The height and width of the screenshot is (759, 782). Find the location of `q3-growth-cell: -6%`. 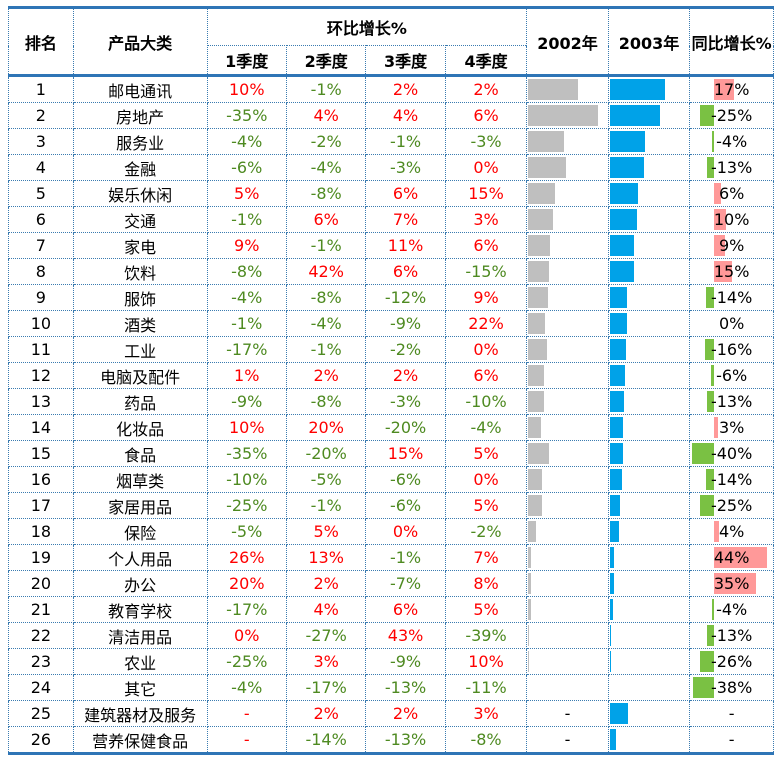

q3-growth-cell: -6% is located at coordinates (405, 505).